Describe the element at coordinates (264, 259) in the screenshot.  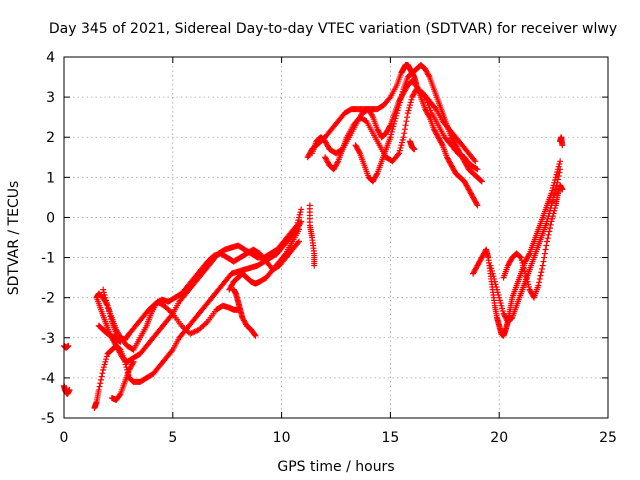
I see `series-track-i` at that location.